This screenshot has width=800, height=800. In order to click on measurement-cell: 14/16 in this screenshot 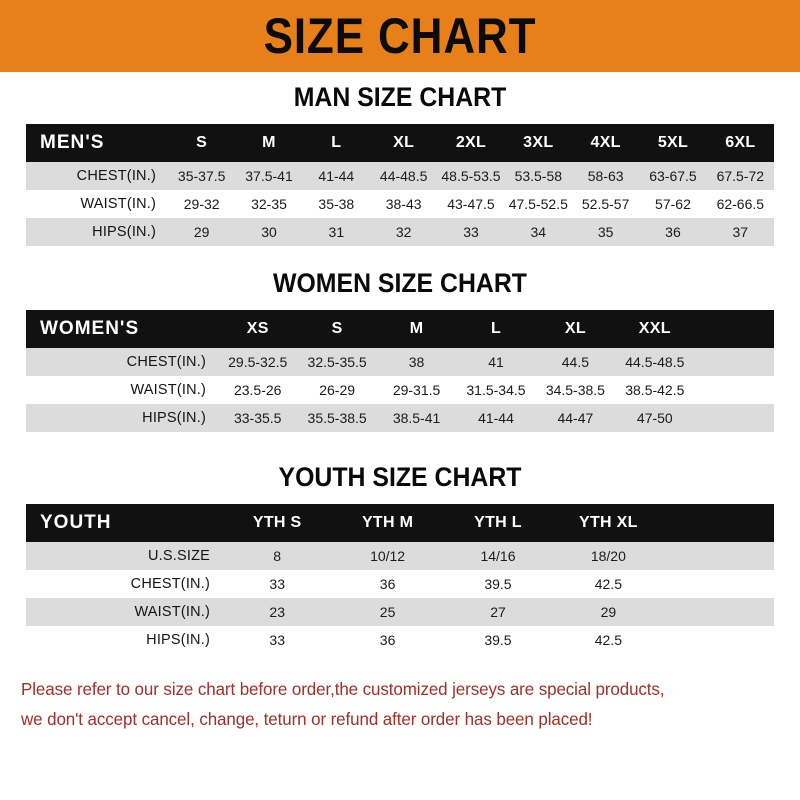, I will do `click(498, 556)`.